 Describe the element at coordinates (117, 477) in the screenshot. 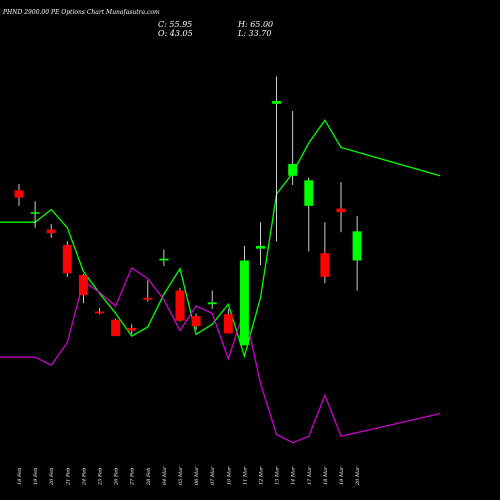

I see `x-tick-label: 26 Feb` at that location.